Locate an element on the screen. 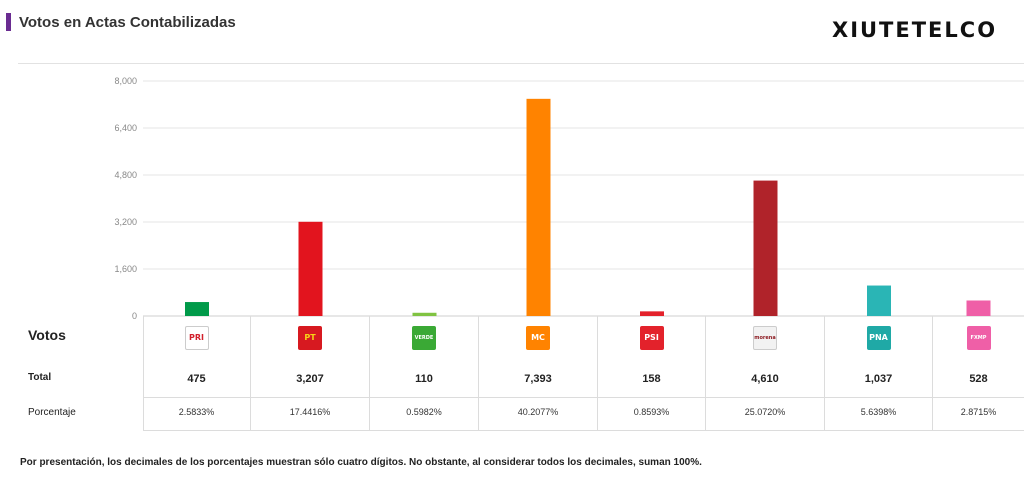 The image size is (1024, 481). party-column: PNA 1,037 5.6398% is located at coordinates (879, 373).